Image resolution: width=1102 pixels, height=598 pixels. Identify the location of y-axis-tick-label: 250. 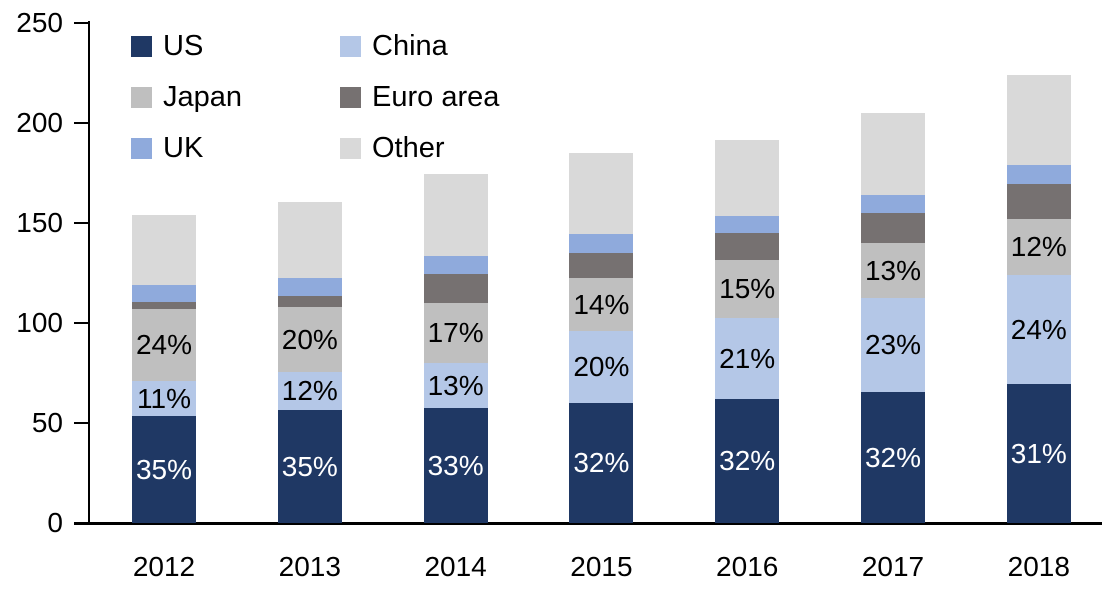
(39, 22).